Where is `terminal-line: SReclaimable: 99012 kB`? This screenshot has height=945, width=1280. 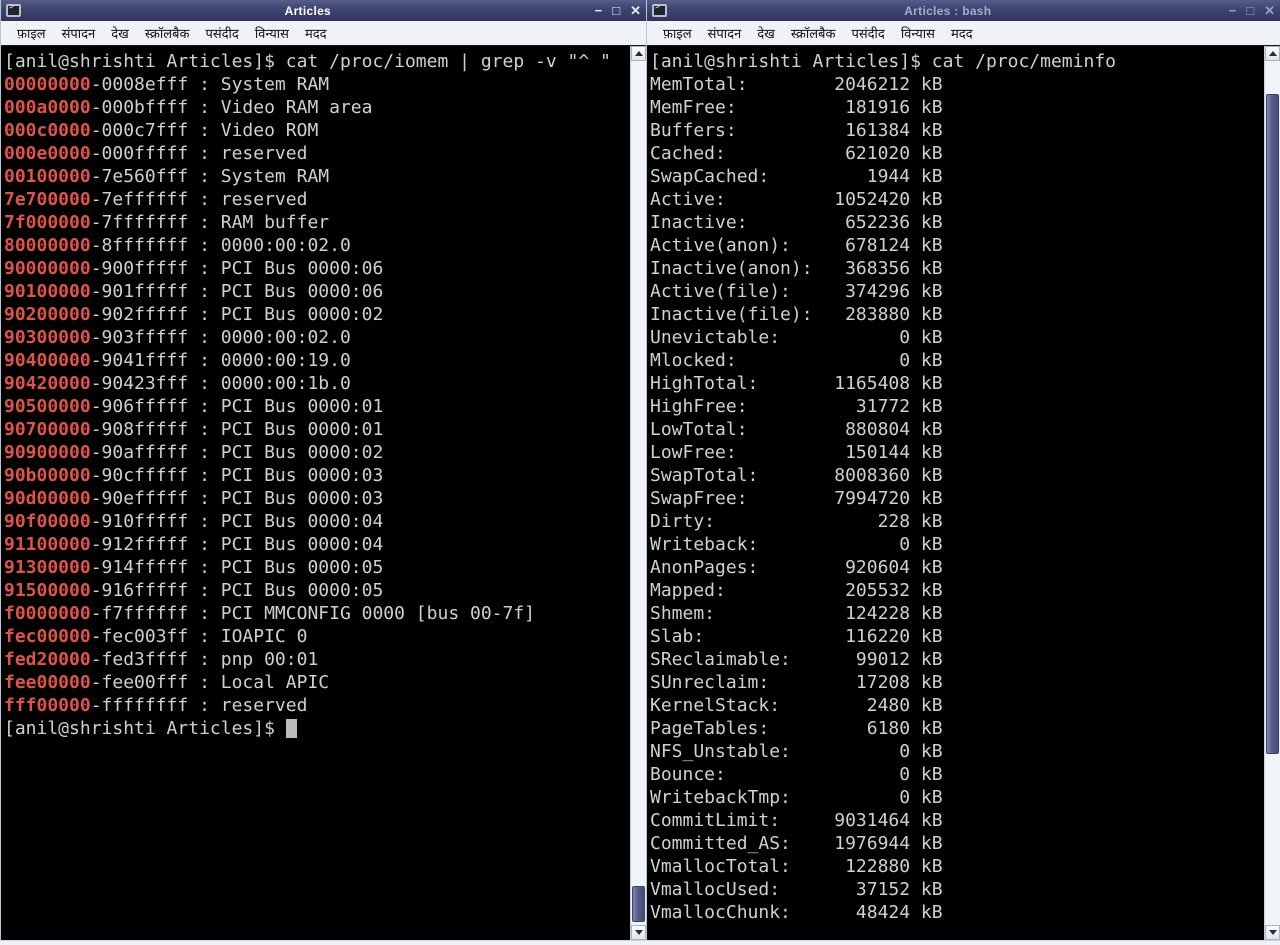
terminal-line: SReclaimable: 99012 kB is located at coordinates (796, 659).